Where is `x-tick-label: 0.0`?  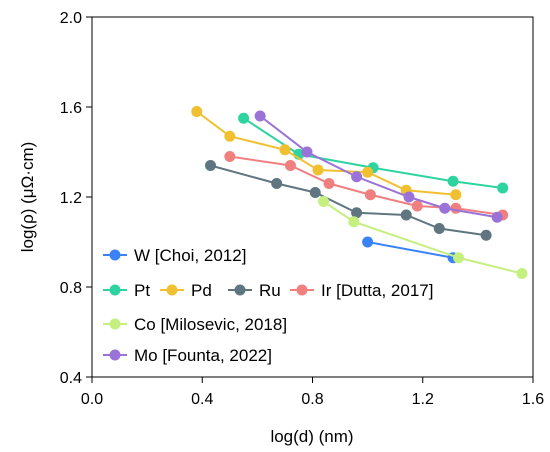
x-tick-label: 0.0 is located at coordinates (92, 399).